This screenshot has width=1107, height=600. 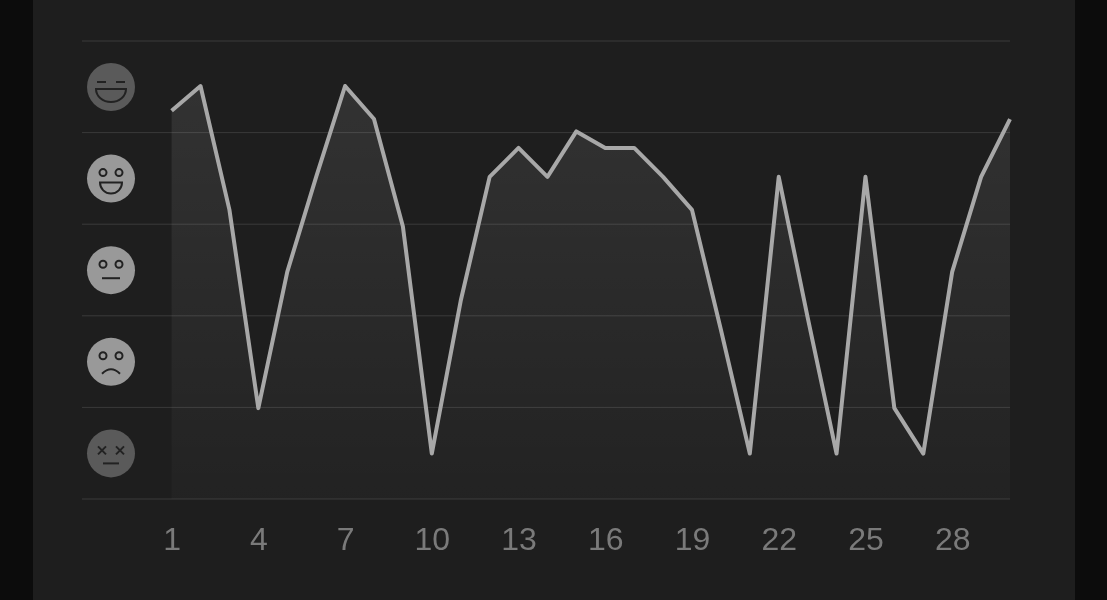 What do you see at coordinates (432, 538) in the screenshot?
I see `x-tick-label: 10` at bounding box center [432, 538].